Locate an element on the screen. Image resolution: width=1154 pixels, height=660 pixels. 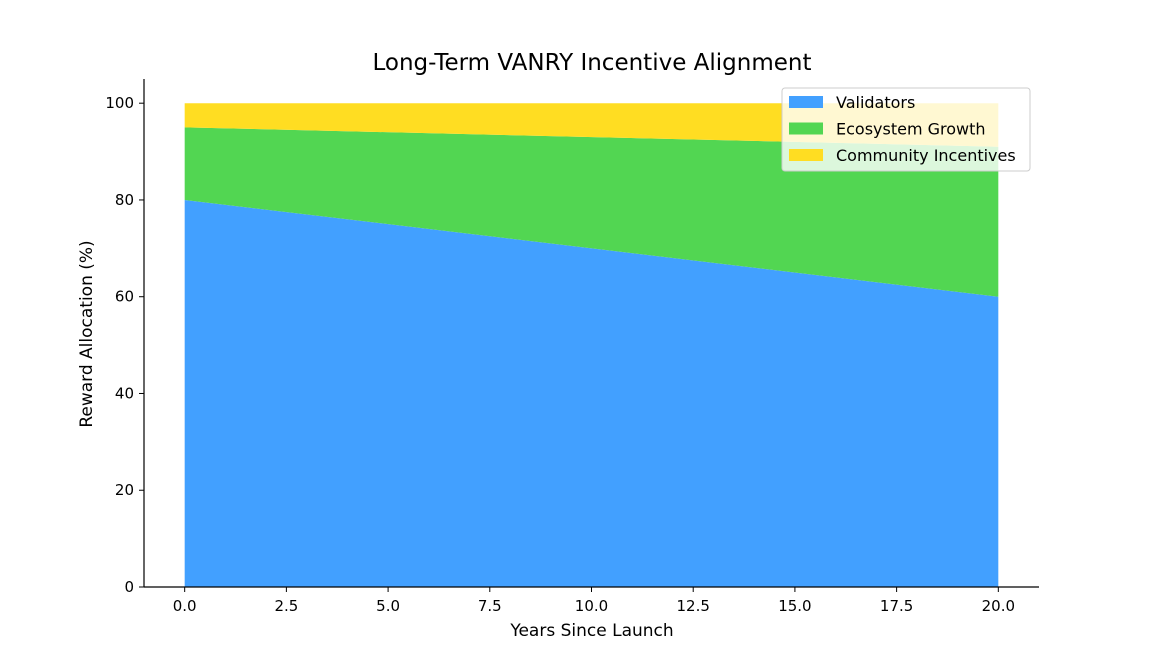
x-tick-label: 2.5 is located at coordinates (286, 606).